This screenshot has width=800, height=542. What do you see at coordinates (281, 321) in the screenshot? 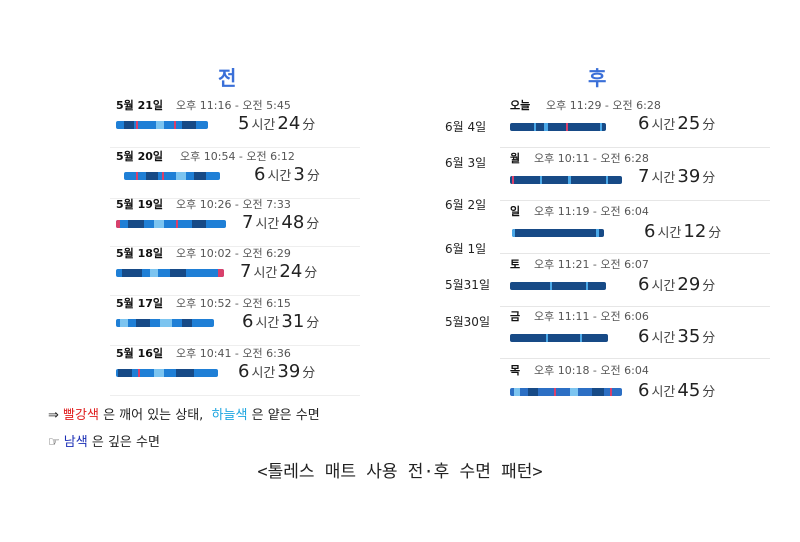
I see `duration: 6 시간 31 分` at bounding box center [281, 321].